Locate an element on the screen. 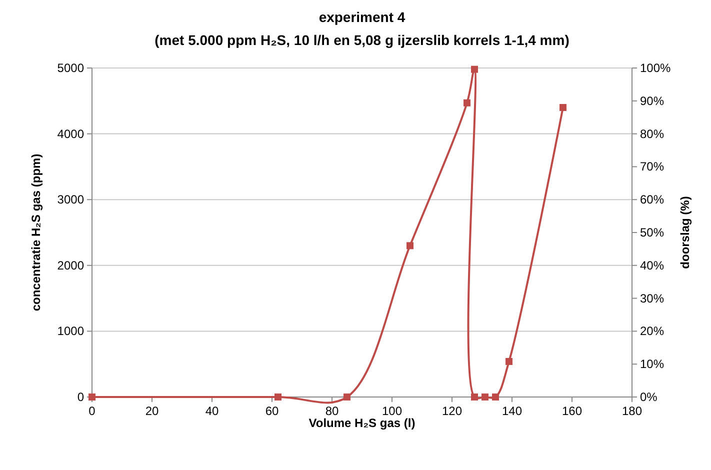 The image size is (711, 470). y2-tick-label: 70% is located at coordinates (652, 167).